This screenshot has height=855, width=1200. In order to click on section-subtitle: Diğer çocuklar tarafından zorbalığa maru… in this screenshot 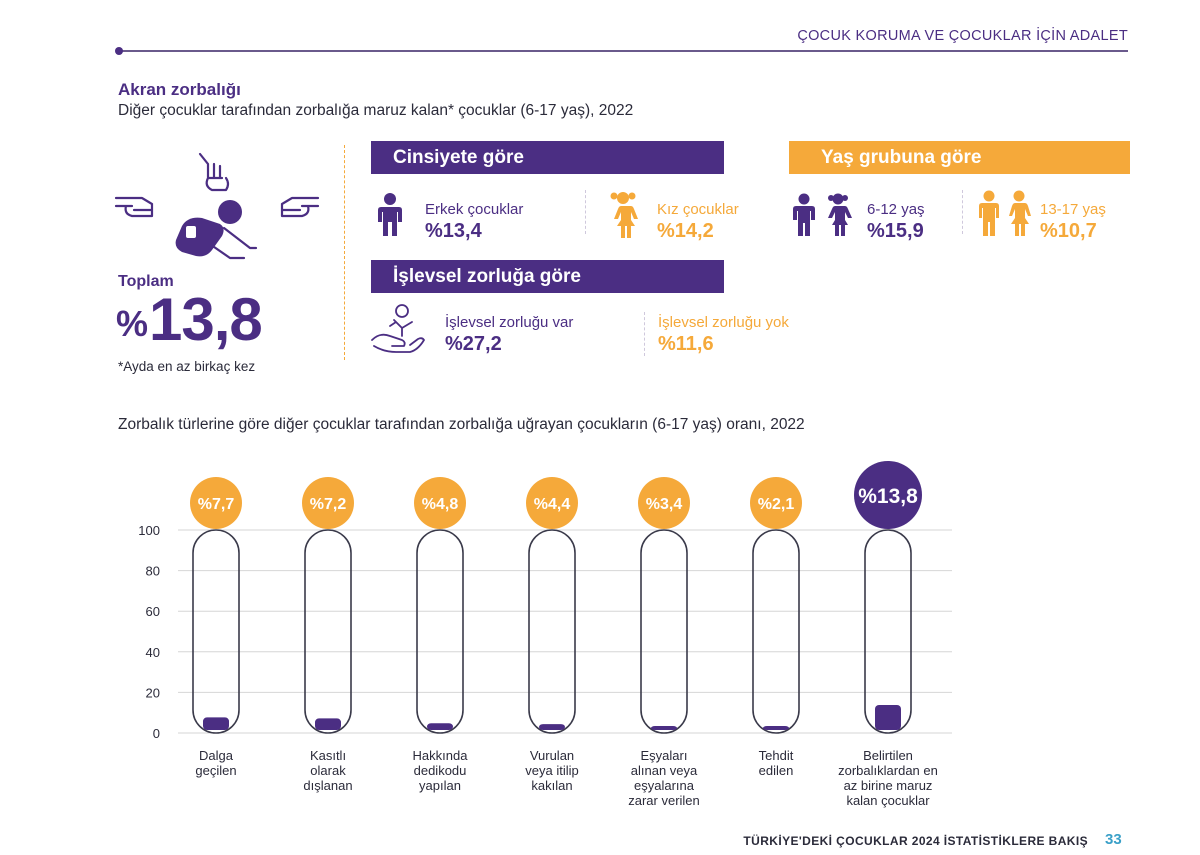, I will do `click(376, 110)`.